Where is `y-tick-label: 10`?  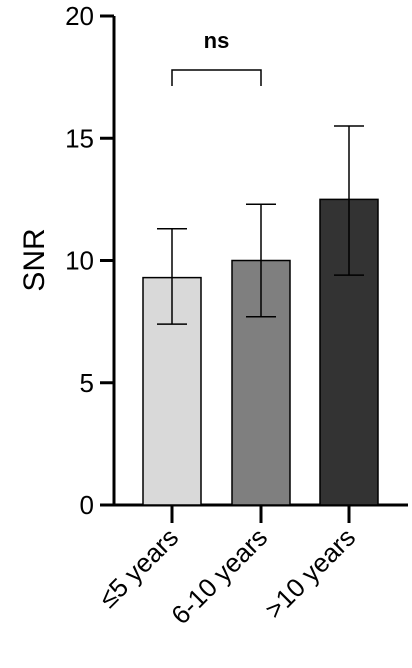 y-tick-label: 10 is located at coordinates (79, 261).